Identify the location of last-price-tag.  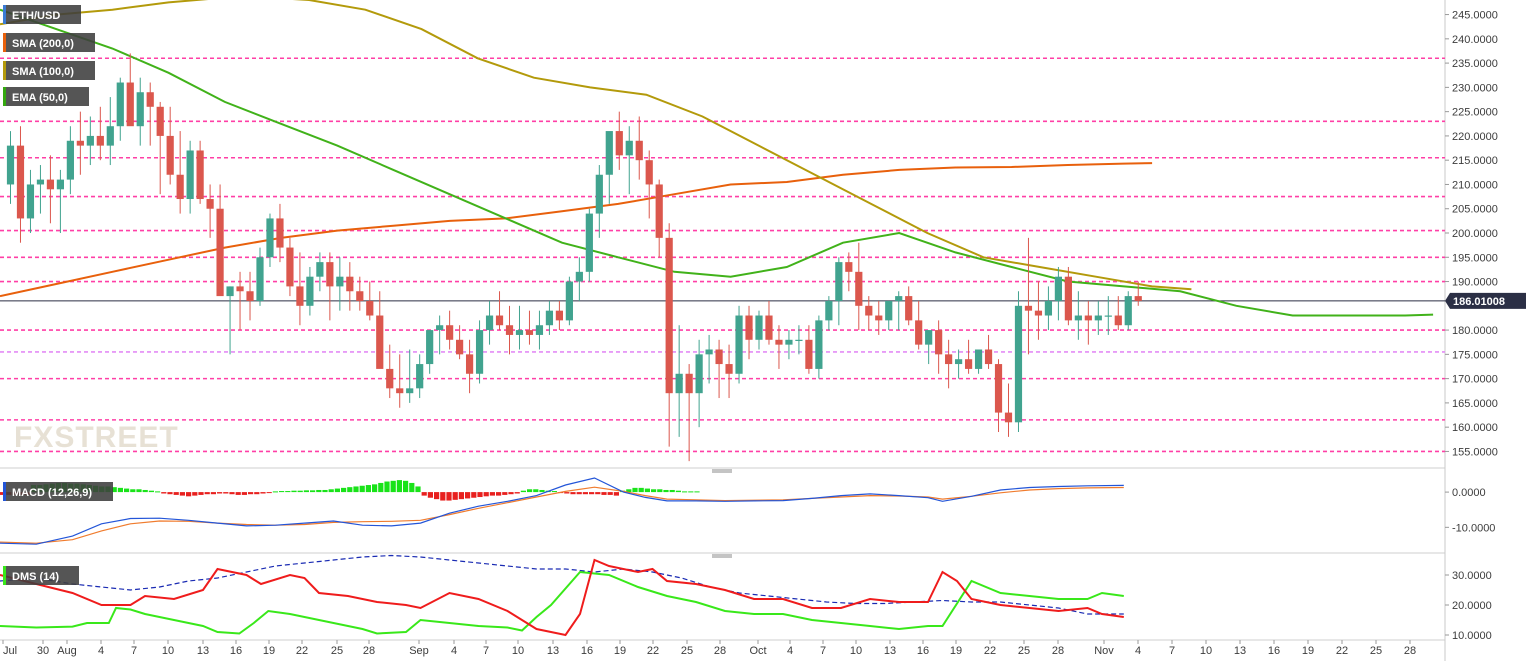
(1485, 300).